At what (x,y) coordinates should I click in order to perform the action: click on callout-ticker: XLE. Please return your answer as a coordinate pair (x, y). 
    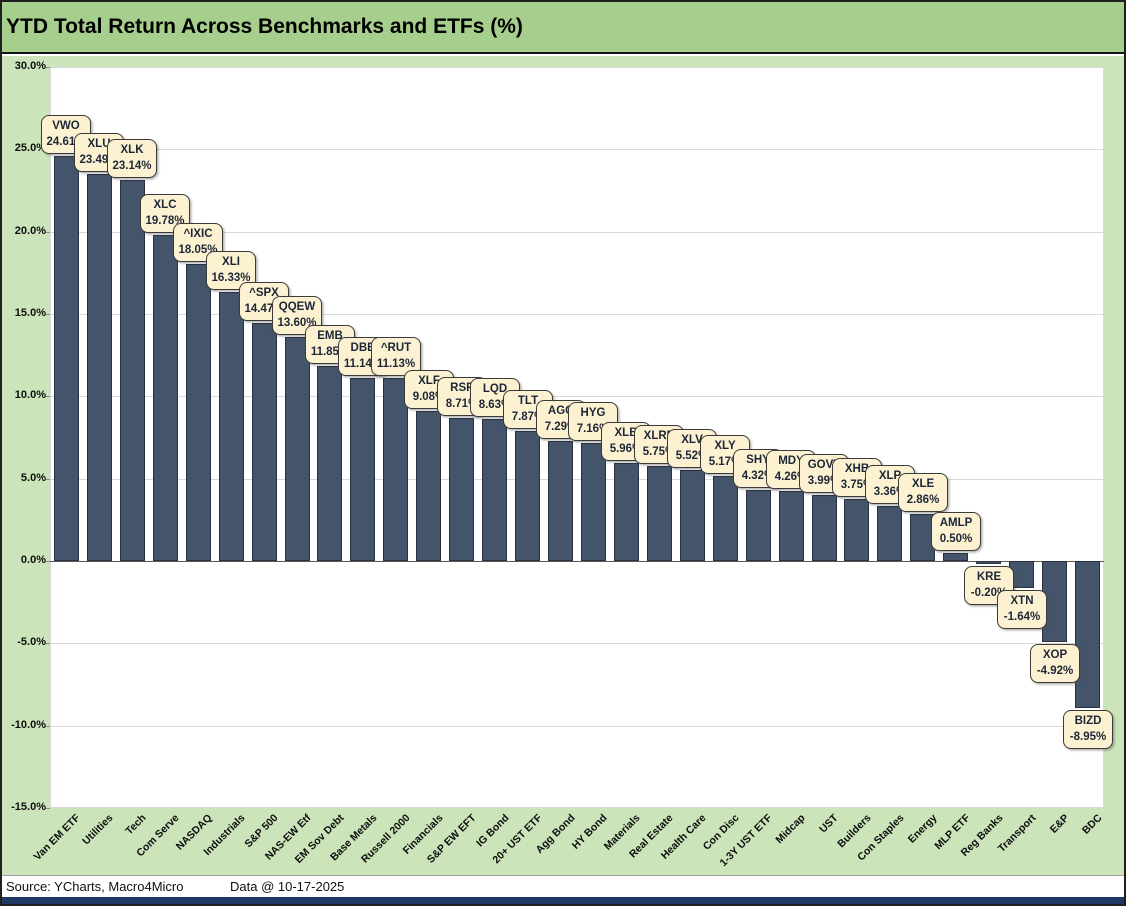
    Looking at the image, I should click on (923, 484).